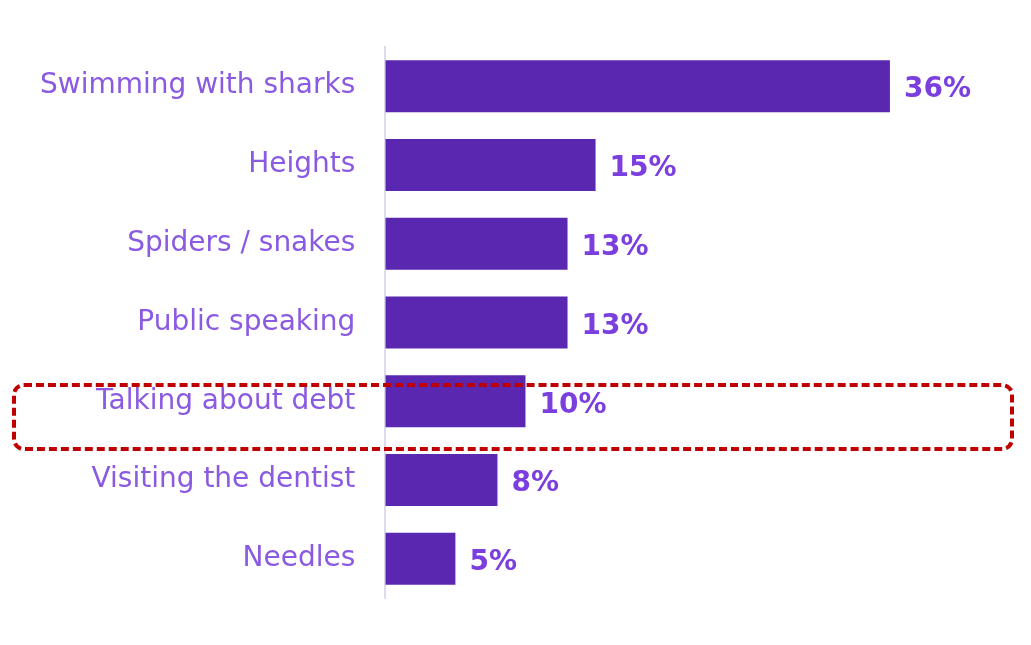 Image resolution: width=1031 pixels, height=645 pixels. I want to click on y-tick-label: Talking about debt, so click(225, 399).